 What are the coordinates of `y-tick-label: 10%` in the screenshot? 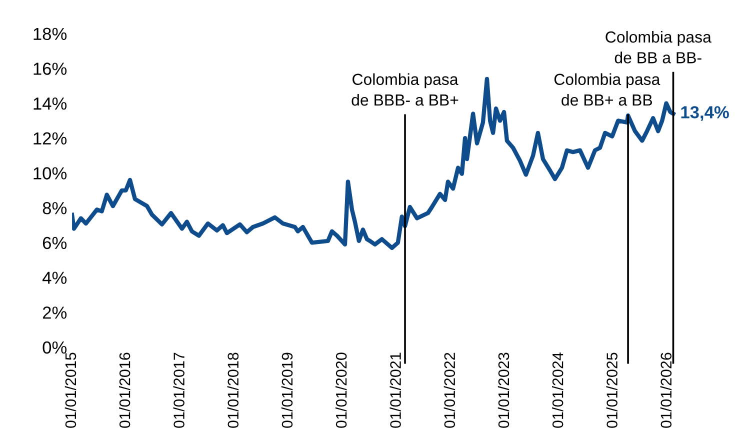 It's located at (50, 173).